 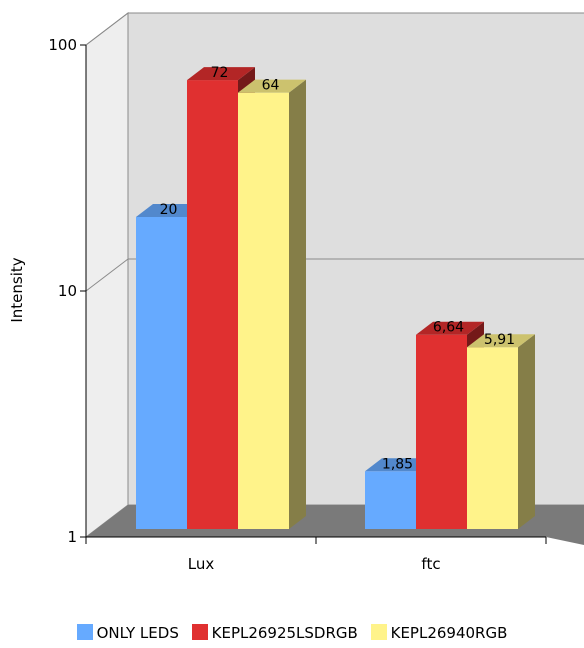 I want to click on x-tick-label: ftc, so click(x=430, y=564).